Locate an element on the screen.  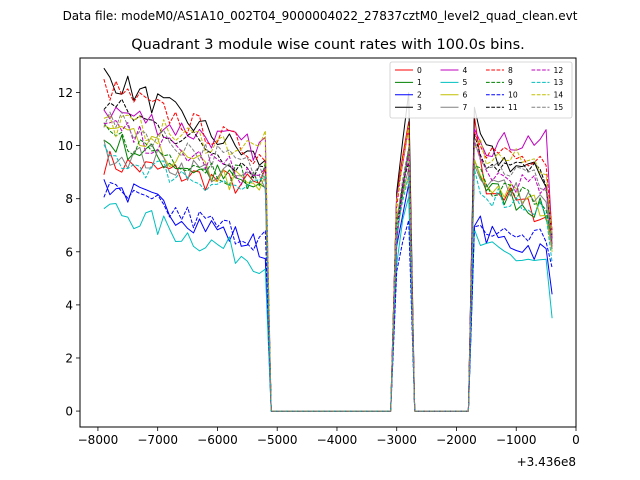
x-tick-label: −2000 is located at coordinates (456, 440).